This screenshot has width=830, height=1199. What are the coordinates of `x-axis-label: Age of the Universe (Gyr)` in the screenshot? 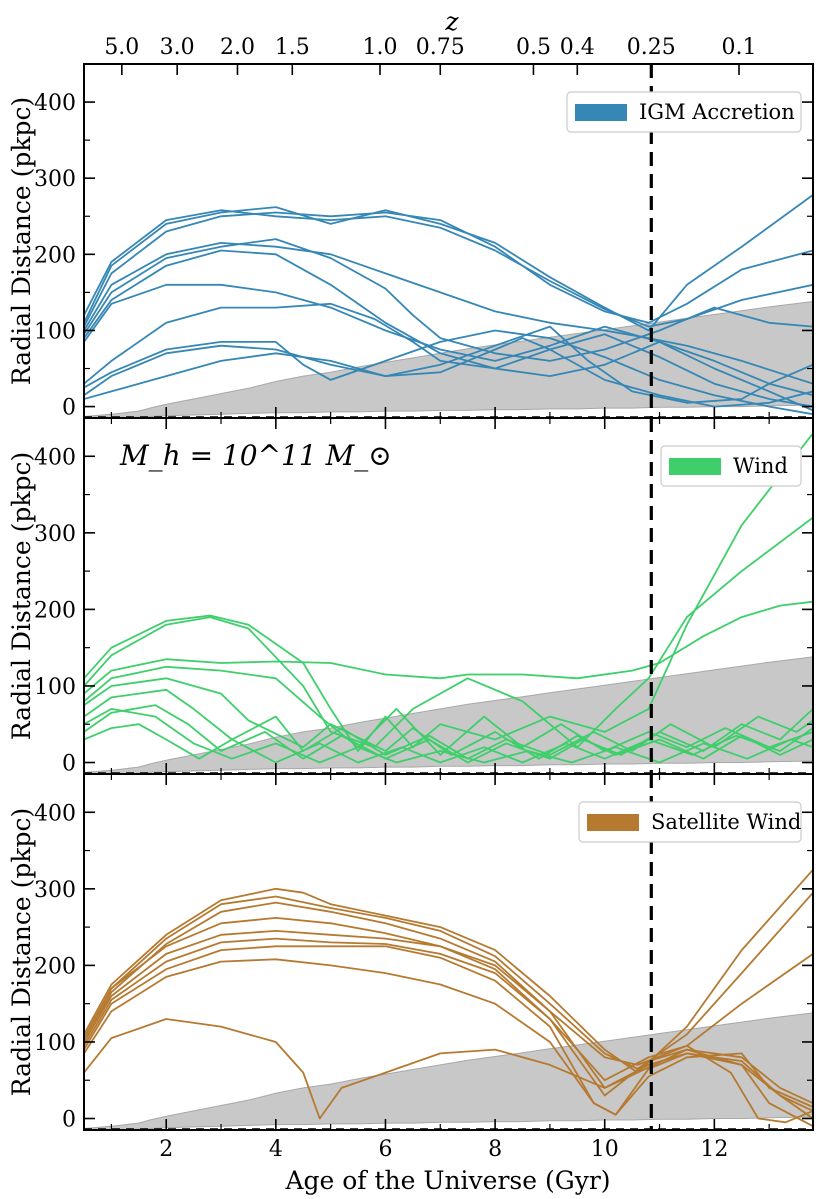 It's located at (447, 1180).